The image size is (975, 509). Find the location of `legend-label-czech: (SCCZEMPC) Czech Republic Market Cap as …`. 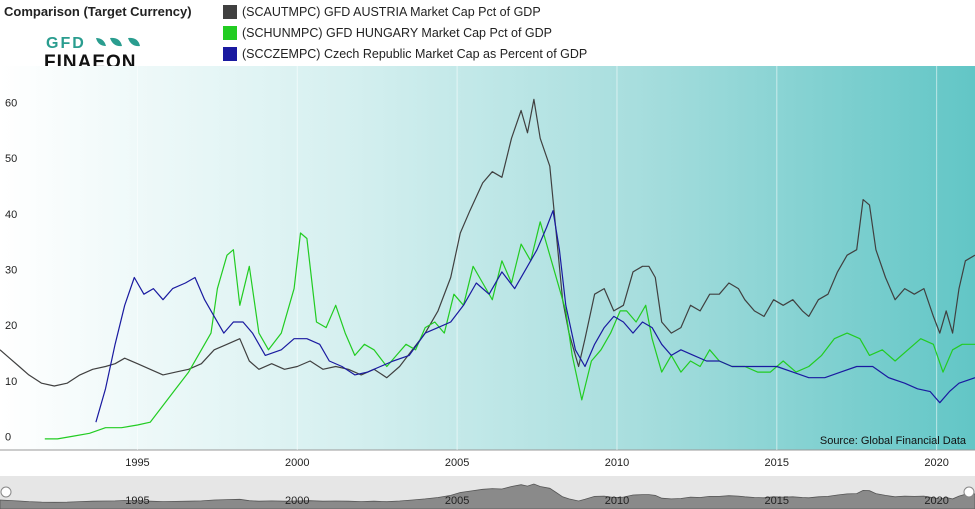

legend-label-czech: (SCCZEMPC) Czech Republic Market Cap as … is located at coordinates (415, 54).